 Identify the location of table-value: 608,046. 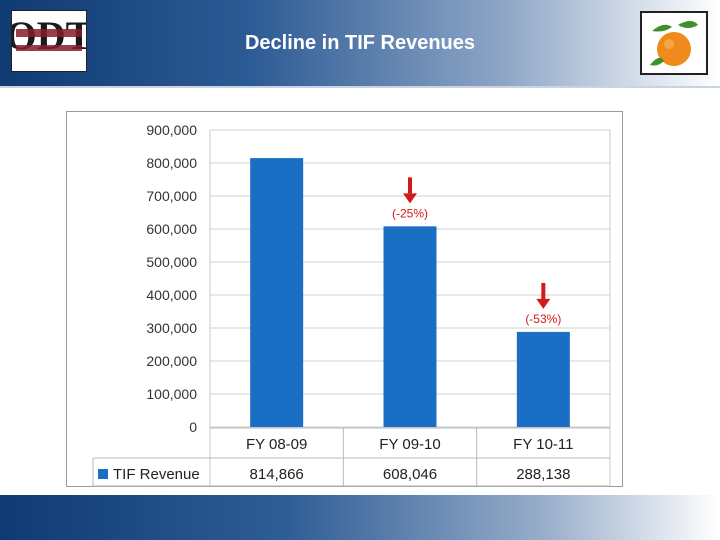
(410, 474).